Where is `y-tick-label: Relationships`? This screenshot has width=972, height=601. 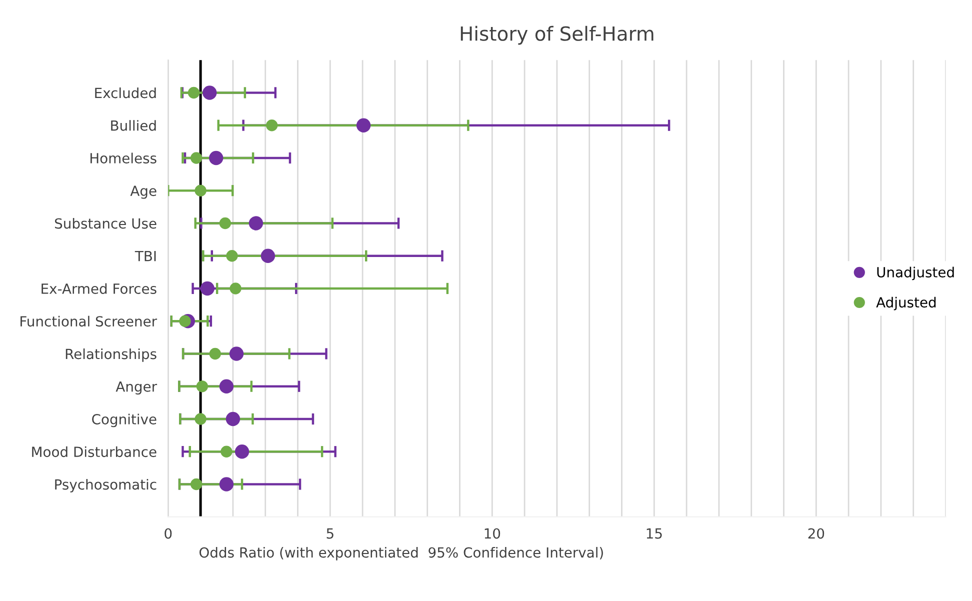 y-tick-label: Relationships is located at coordinates (111, 355).